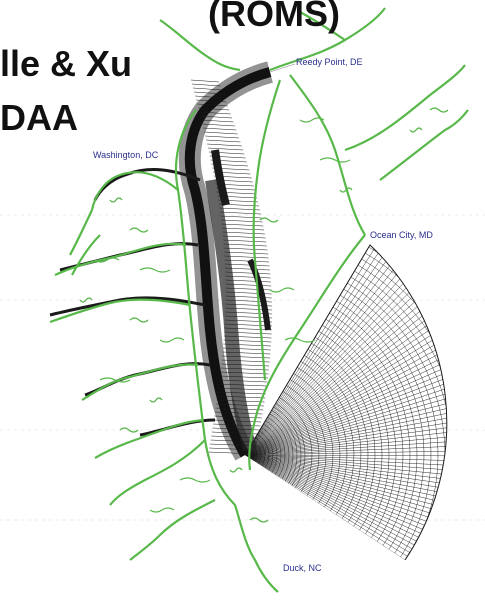 The height and width of the screenshot is (603, 485). I want to click on bay-cross-hatching, so click(231, 267).